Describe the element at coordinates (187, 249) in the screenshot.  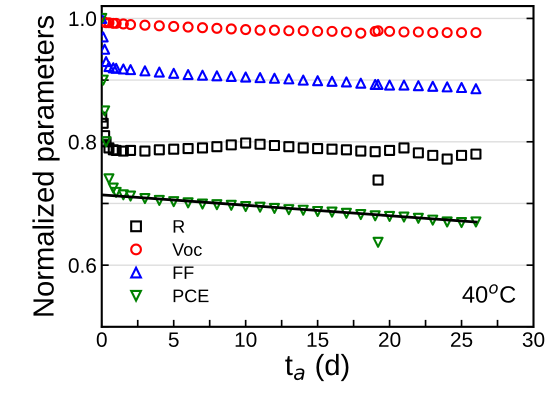
I see `legend-label: Voc` at that location.